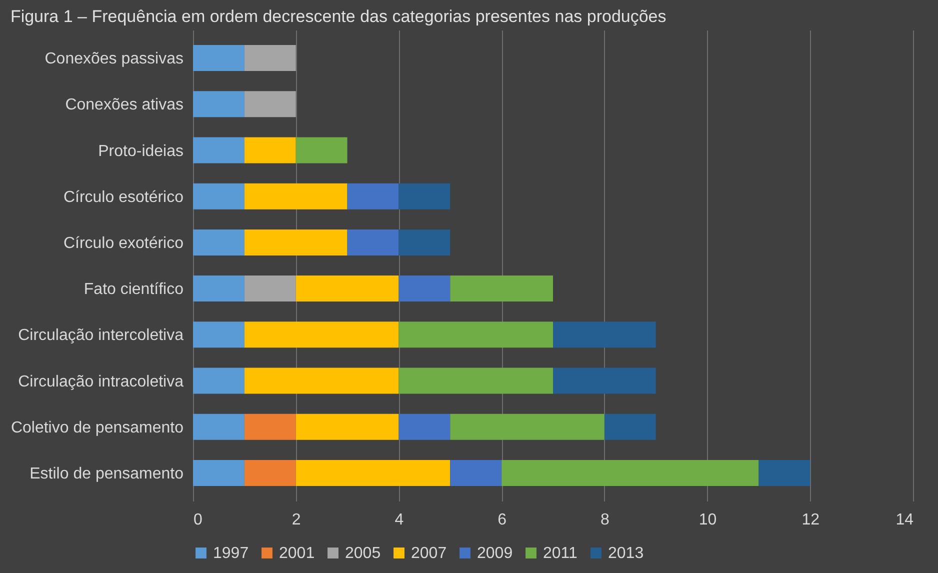  What do you see at coordinates (605, 520) in the screenshot?
I see `x-tick-label: 8` at bounding box center [605, 520].